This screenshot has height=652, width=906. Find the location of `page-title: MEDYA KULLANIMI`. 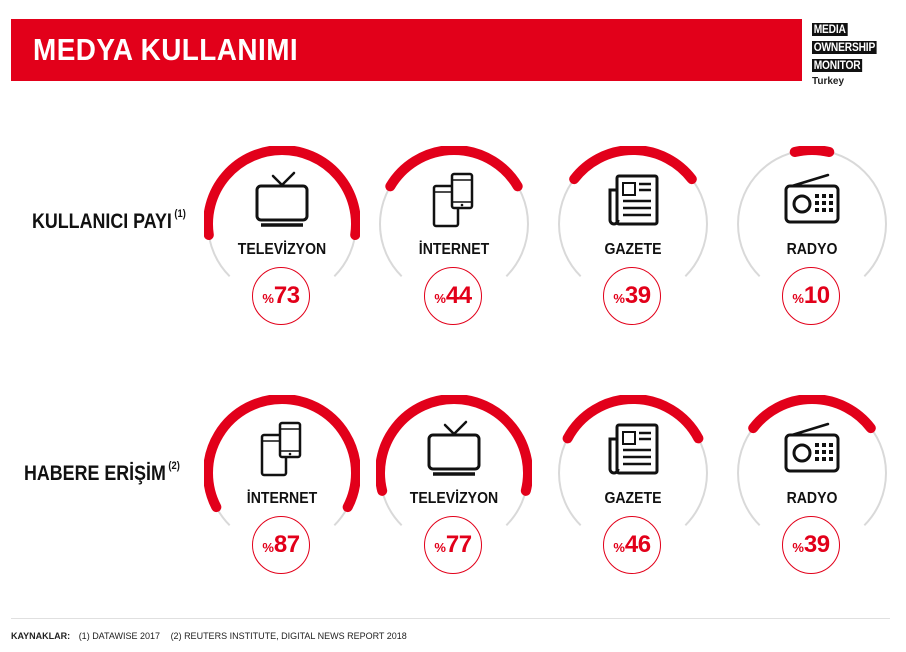

page-title: MEDYA KULLANIMI is located at coordinates (166, 49).